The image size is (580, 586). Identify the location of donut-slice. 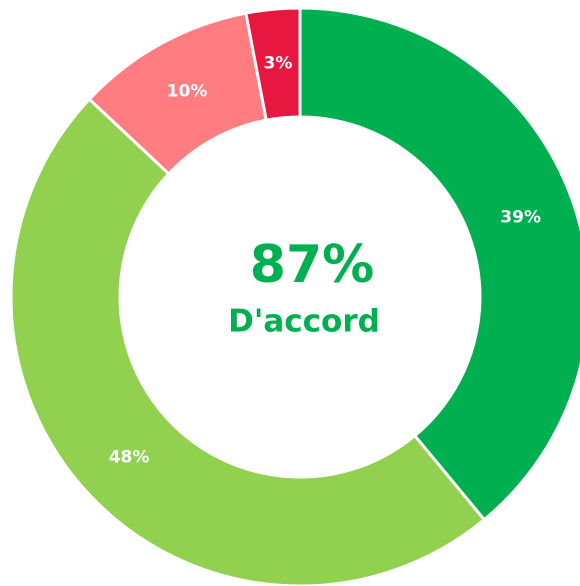
(273, 64).